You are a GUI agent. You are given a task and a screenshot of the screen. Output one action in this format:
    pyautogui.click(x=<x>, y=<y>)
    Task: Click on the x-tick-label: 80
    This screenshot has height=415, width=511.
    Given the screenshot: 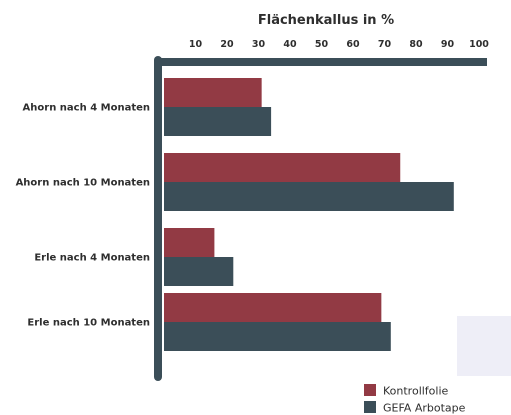 What is the action you would take?
    pyautogui.click(x=416, y=44)
    